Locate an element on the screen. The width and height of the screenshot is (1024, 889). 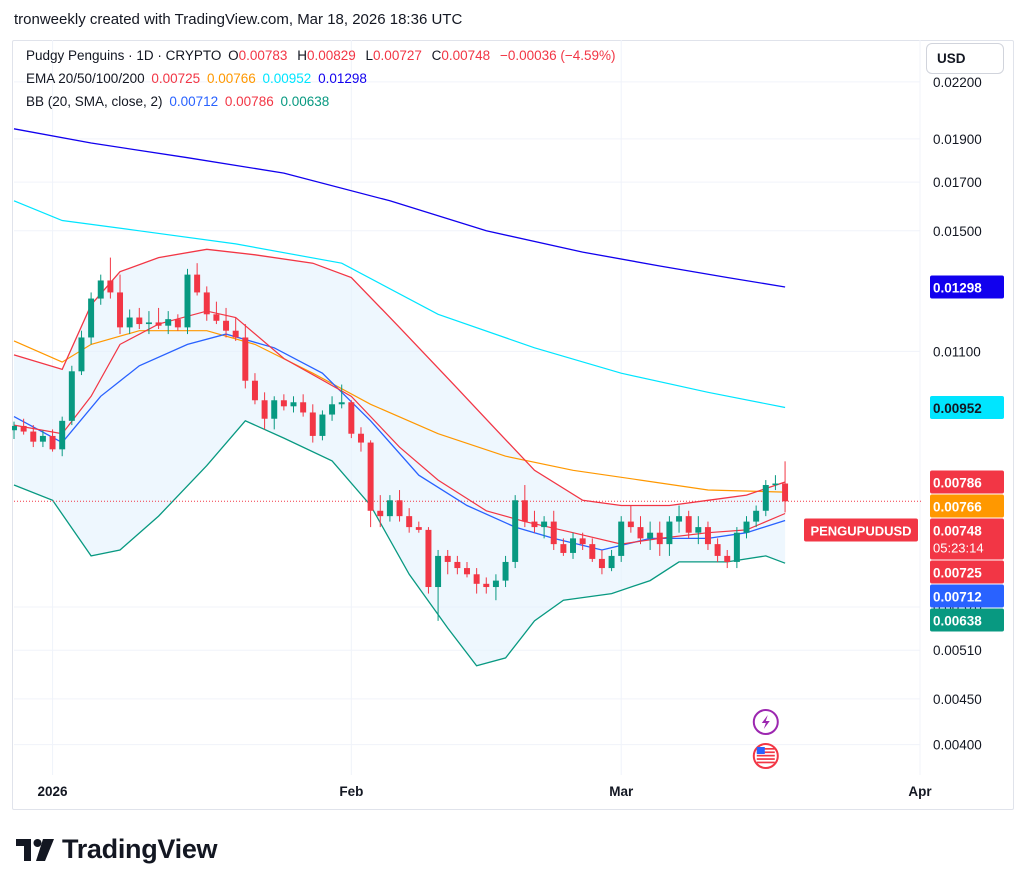
price-label-ema-50: 0.00766 is located at coordinates (967, 506).